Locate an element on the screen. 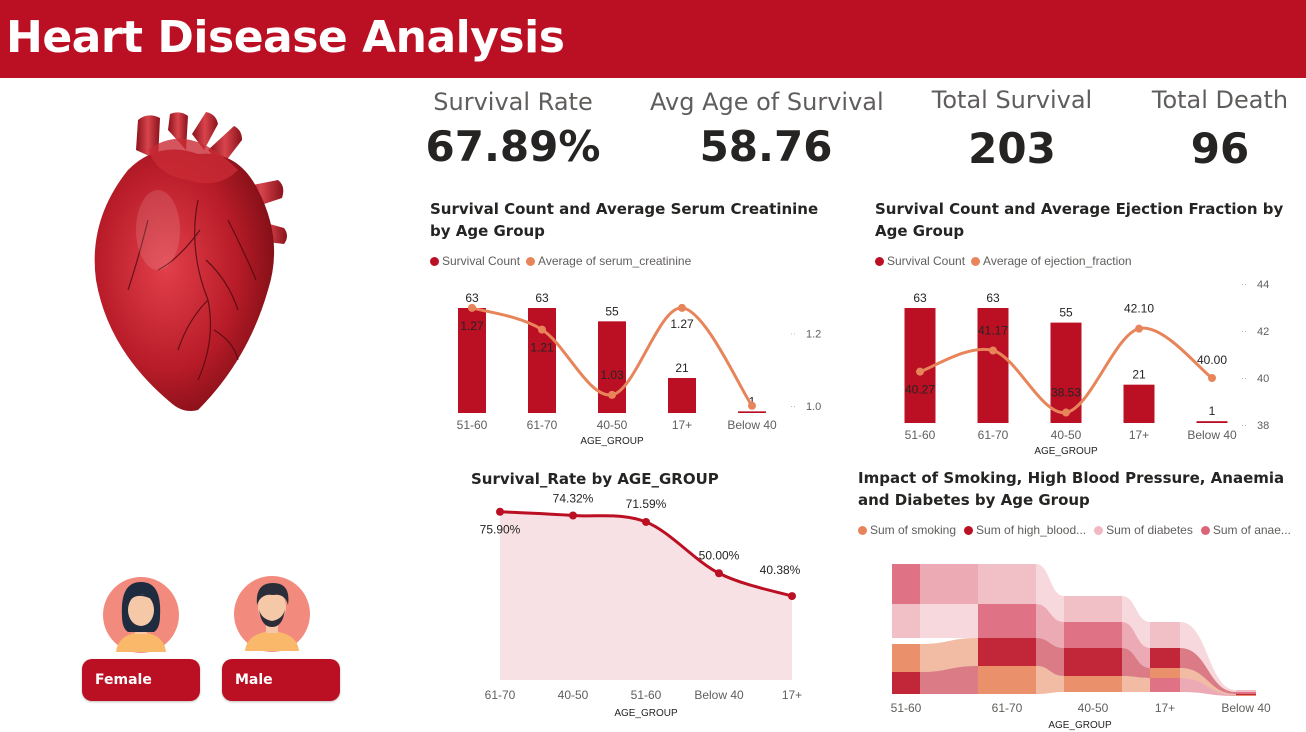 Image resolution: width=1306 pixels, height=732 pixels. kpi-value: 58.76 is located at coordinates (766, 146).